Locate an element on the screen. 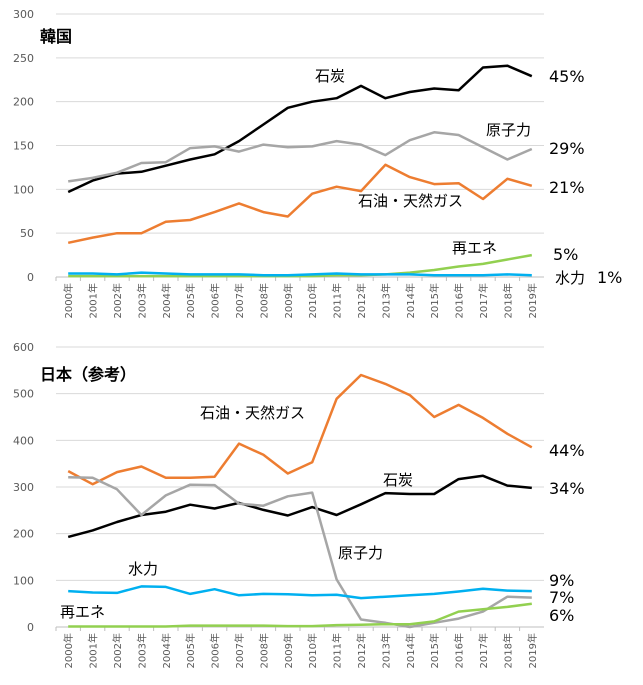  end-share-label: 21% is located at coordinates (567, 187).